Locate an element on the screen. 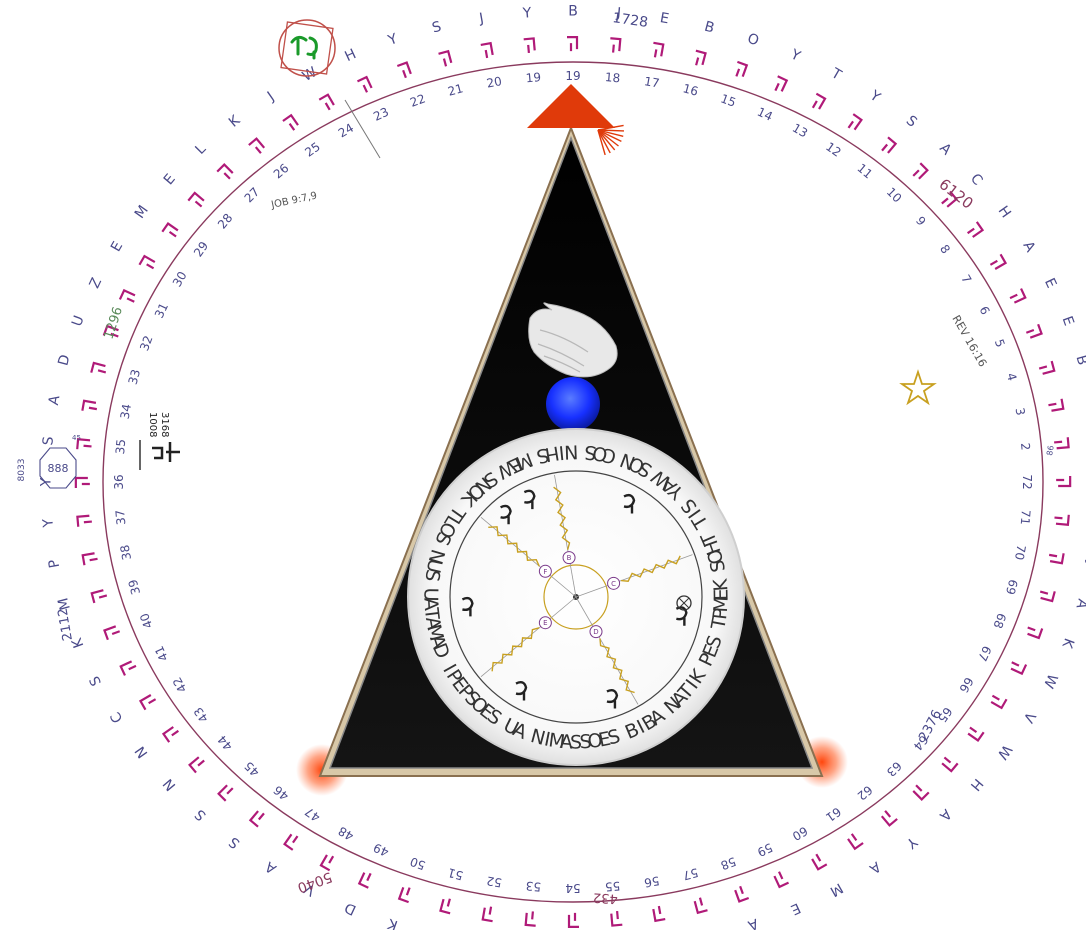 Image resolution: width=1086 pixels, height=934 pixels. ring-number: 12 is located at coordinates (833, 149).